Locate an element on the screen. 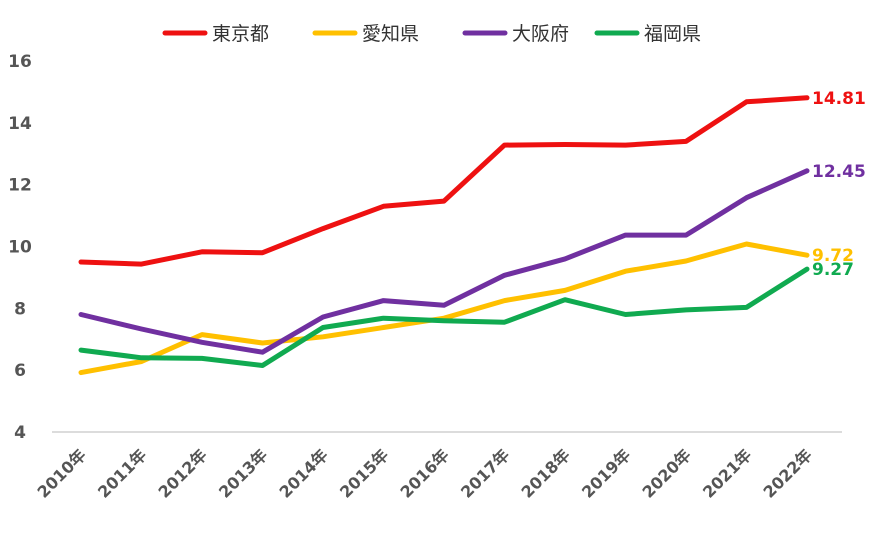  end-label: 9.27 is located at coordinates (833, 270).